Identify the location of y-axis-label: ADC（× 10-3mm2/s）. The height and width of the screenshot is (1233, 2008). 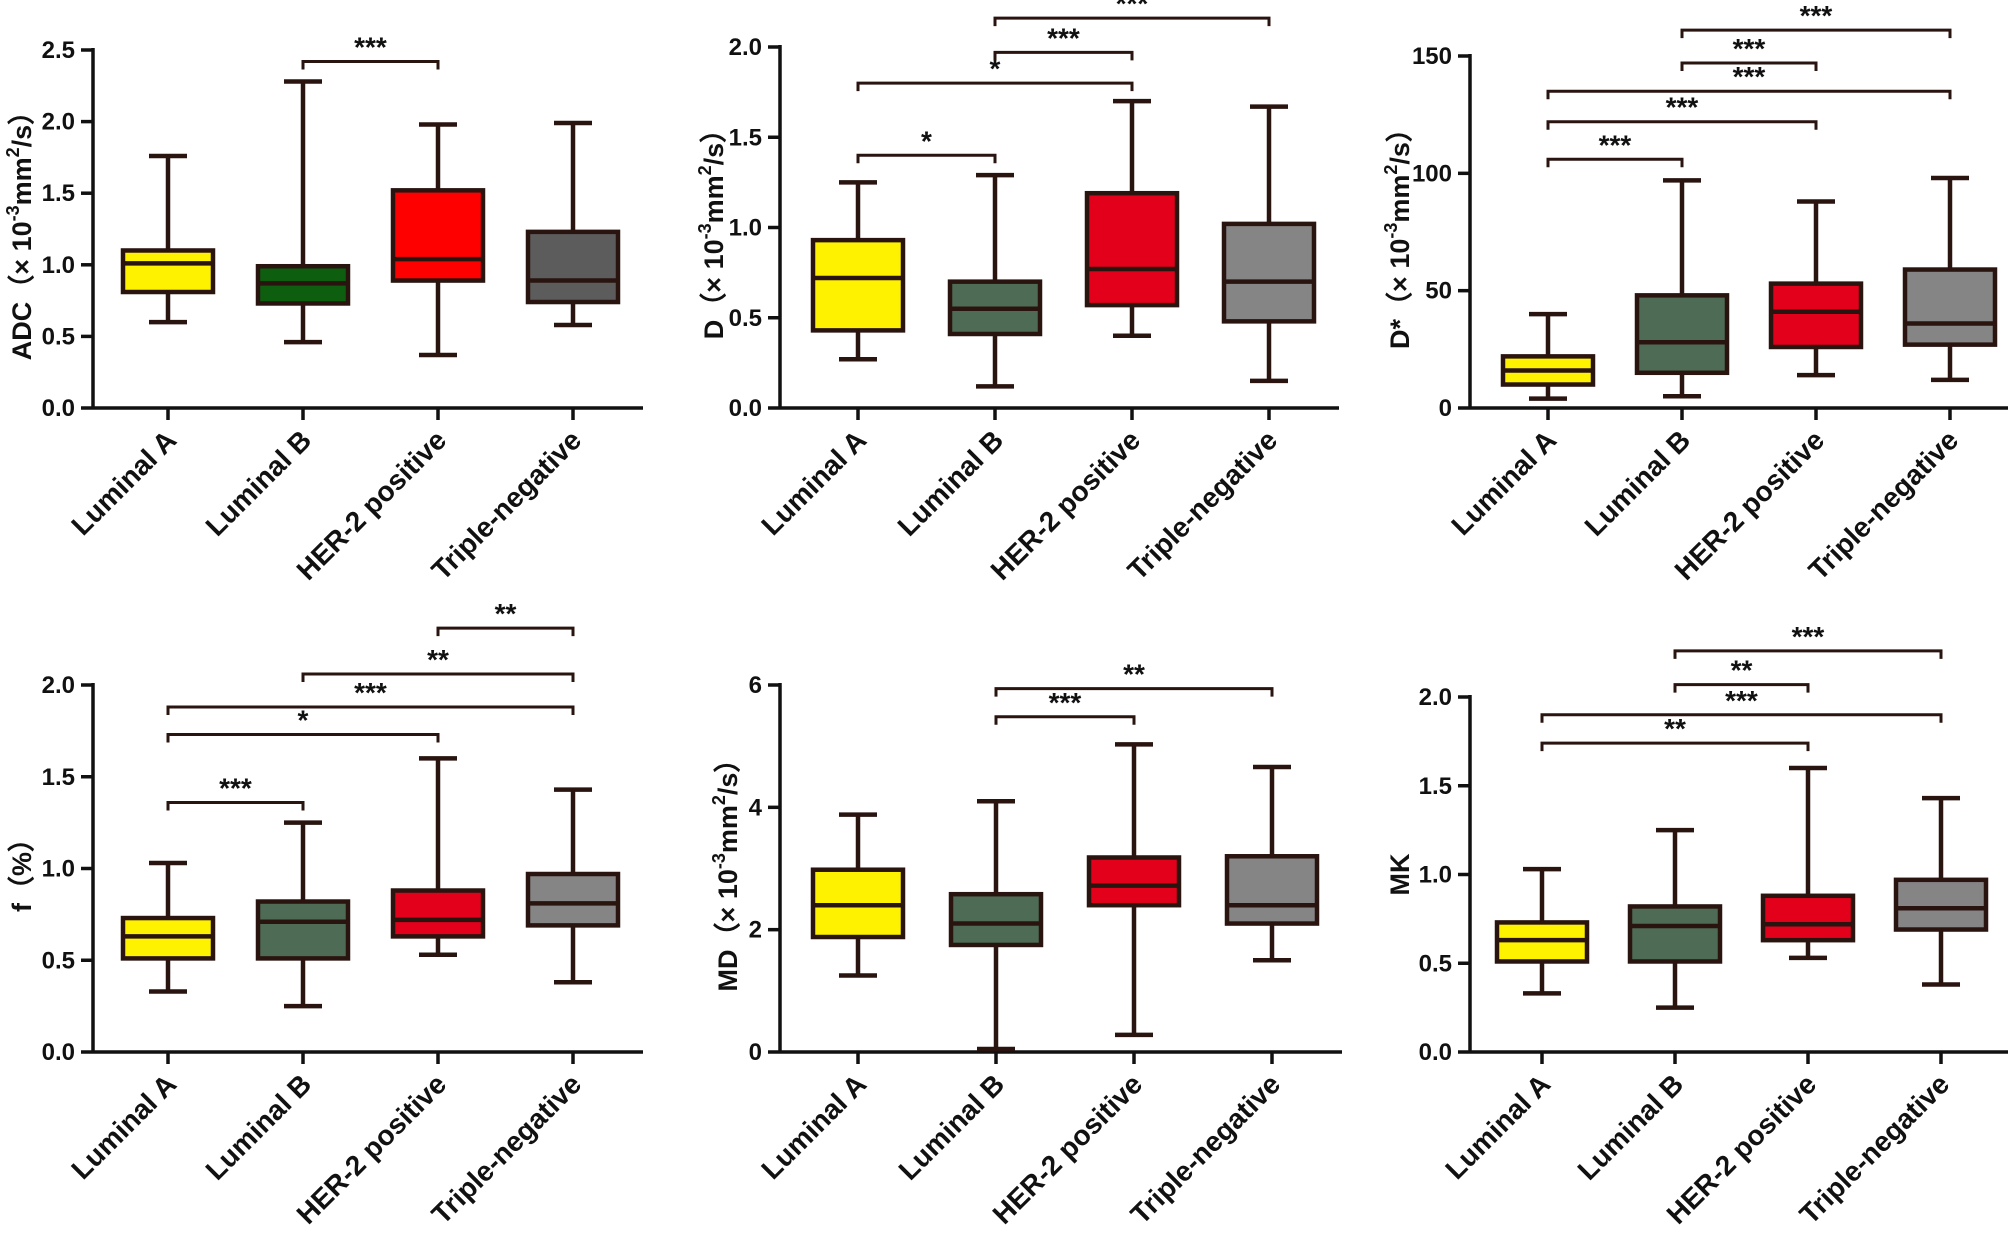
(20, 229).